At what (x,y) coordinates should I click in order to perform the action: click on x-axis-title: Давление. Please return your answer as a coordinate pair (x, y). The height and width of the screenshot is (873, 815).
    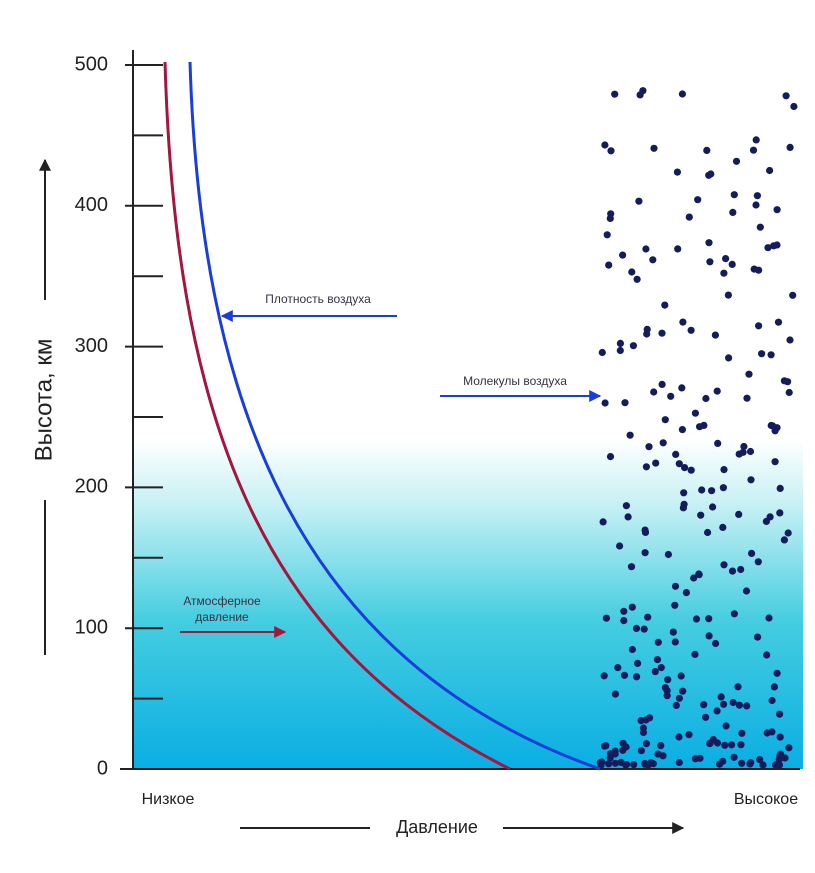
    Looking at the image, I should click on (437, 827).